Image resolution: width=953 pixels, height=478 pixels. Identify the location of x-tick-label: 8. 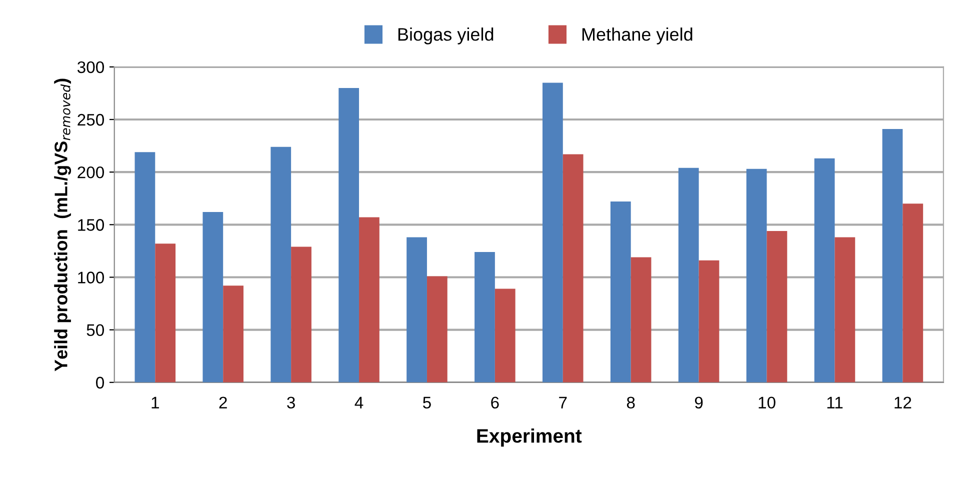
(630, 402).